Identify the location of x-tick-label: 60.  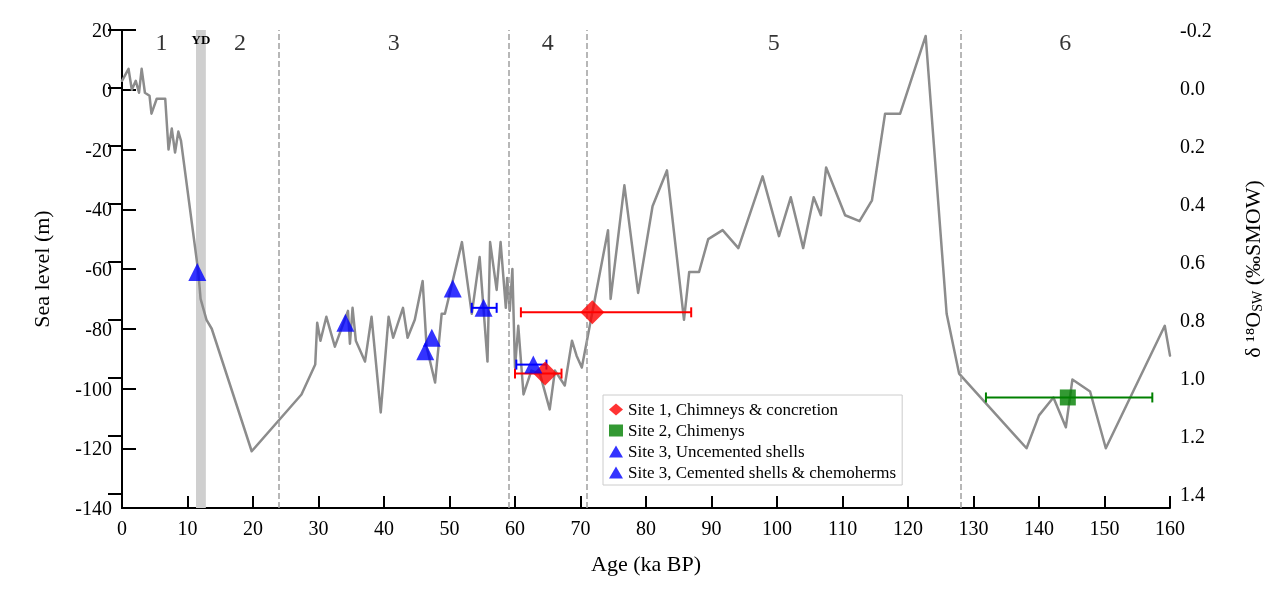
(515, 528).